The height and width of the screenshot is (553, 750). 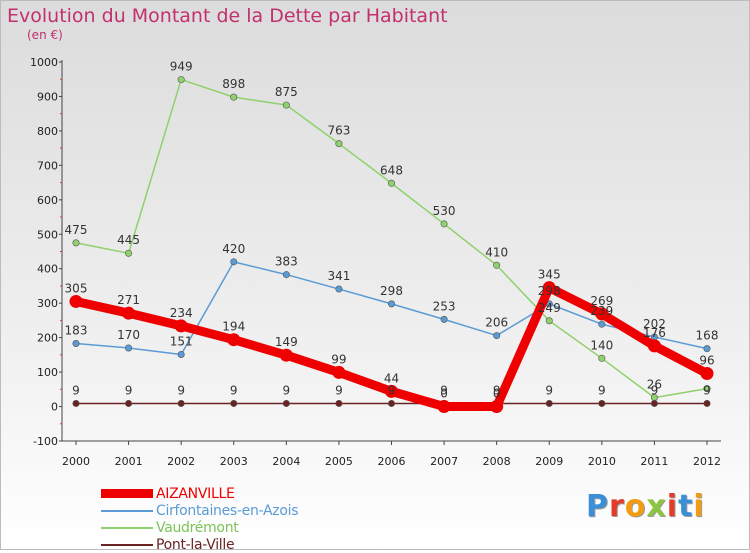 What do you see at coordinates (45, 35) in the screenshot?
I see `chart-subtitle: (en €)` at bounding box center [45, 35].